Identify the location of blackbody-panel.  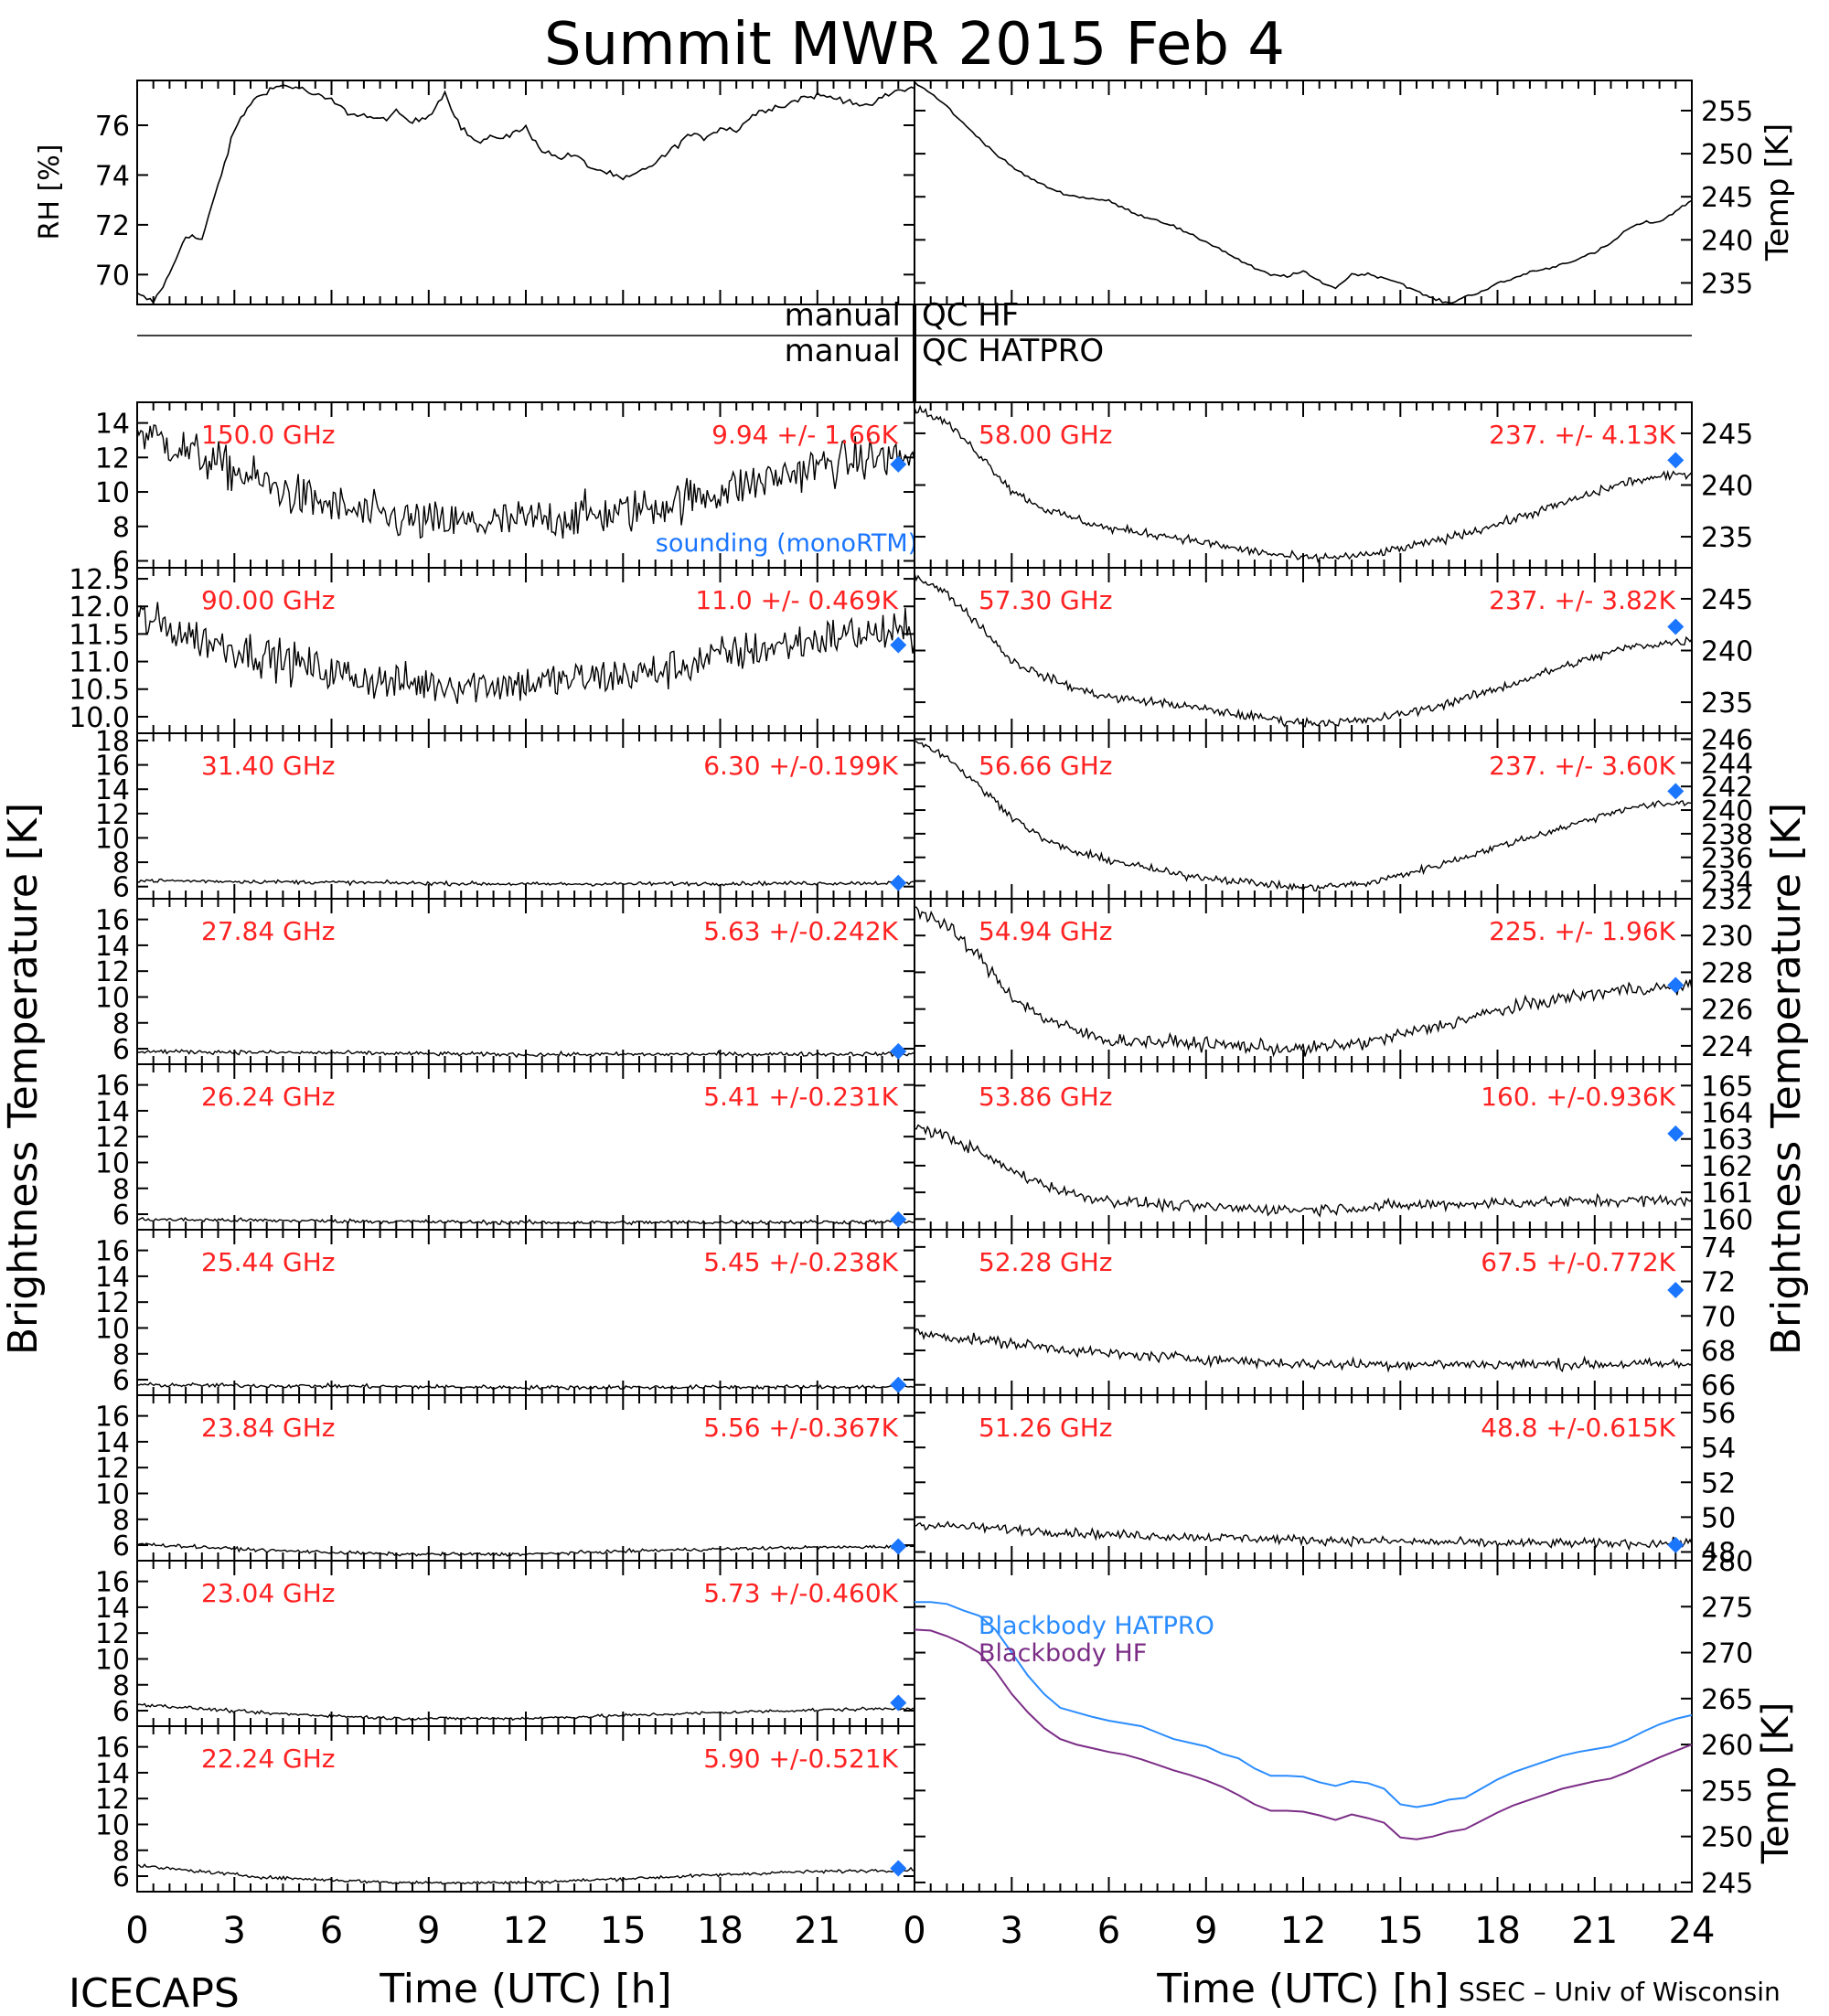
(1303, 1726).